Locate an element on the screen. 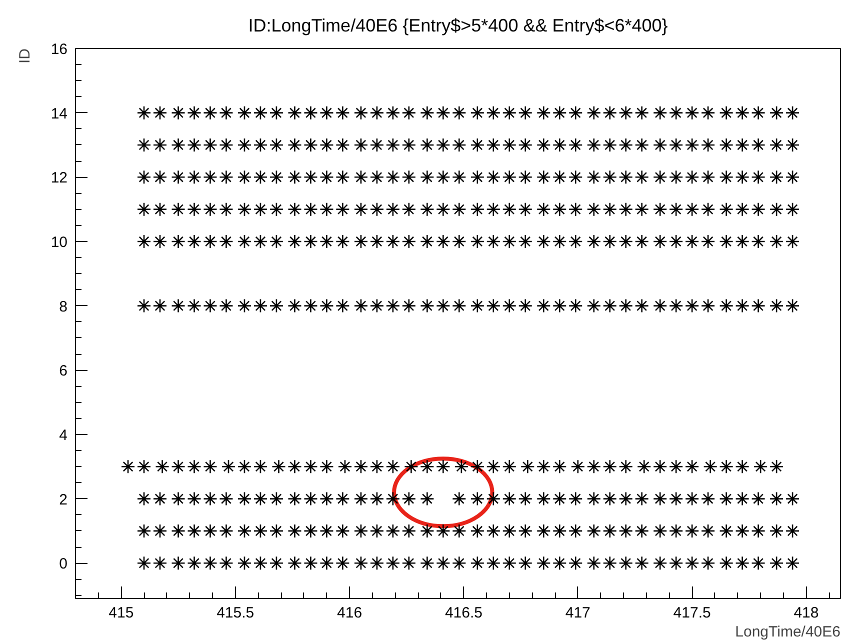  y-tick-label: 6 is located at coordinates (63, 371).